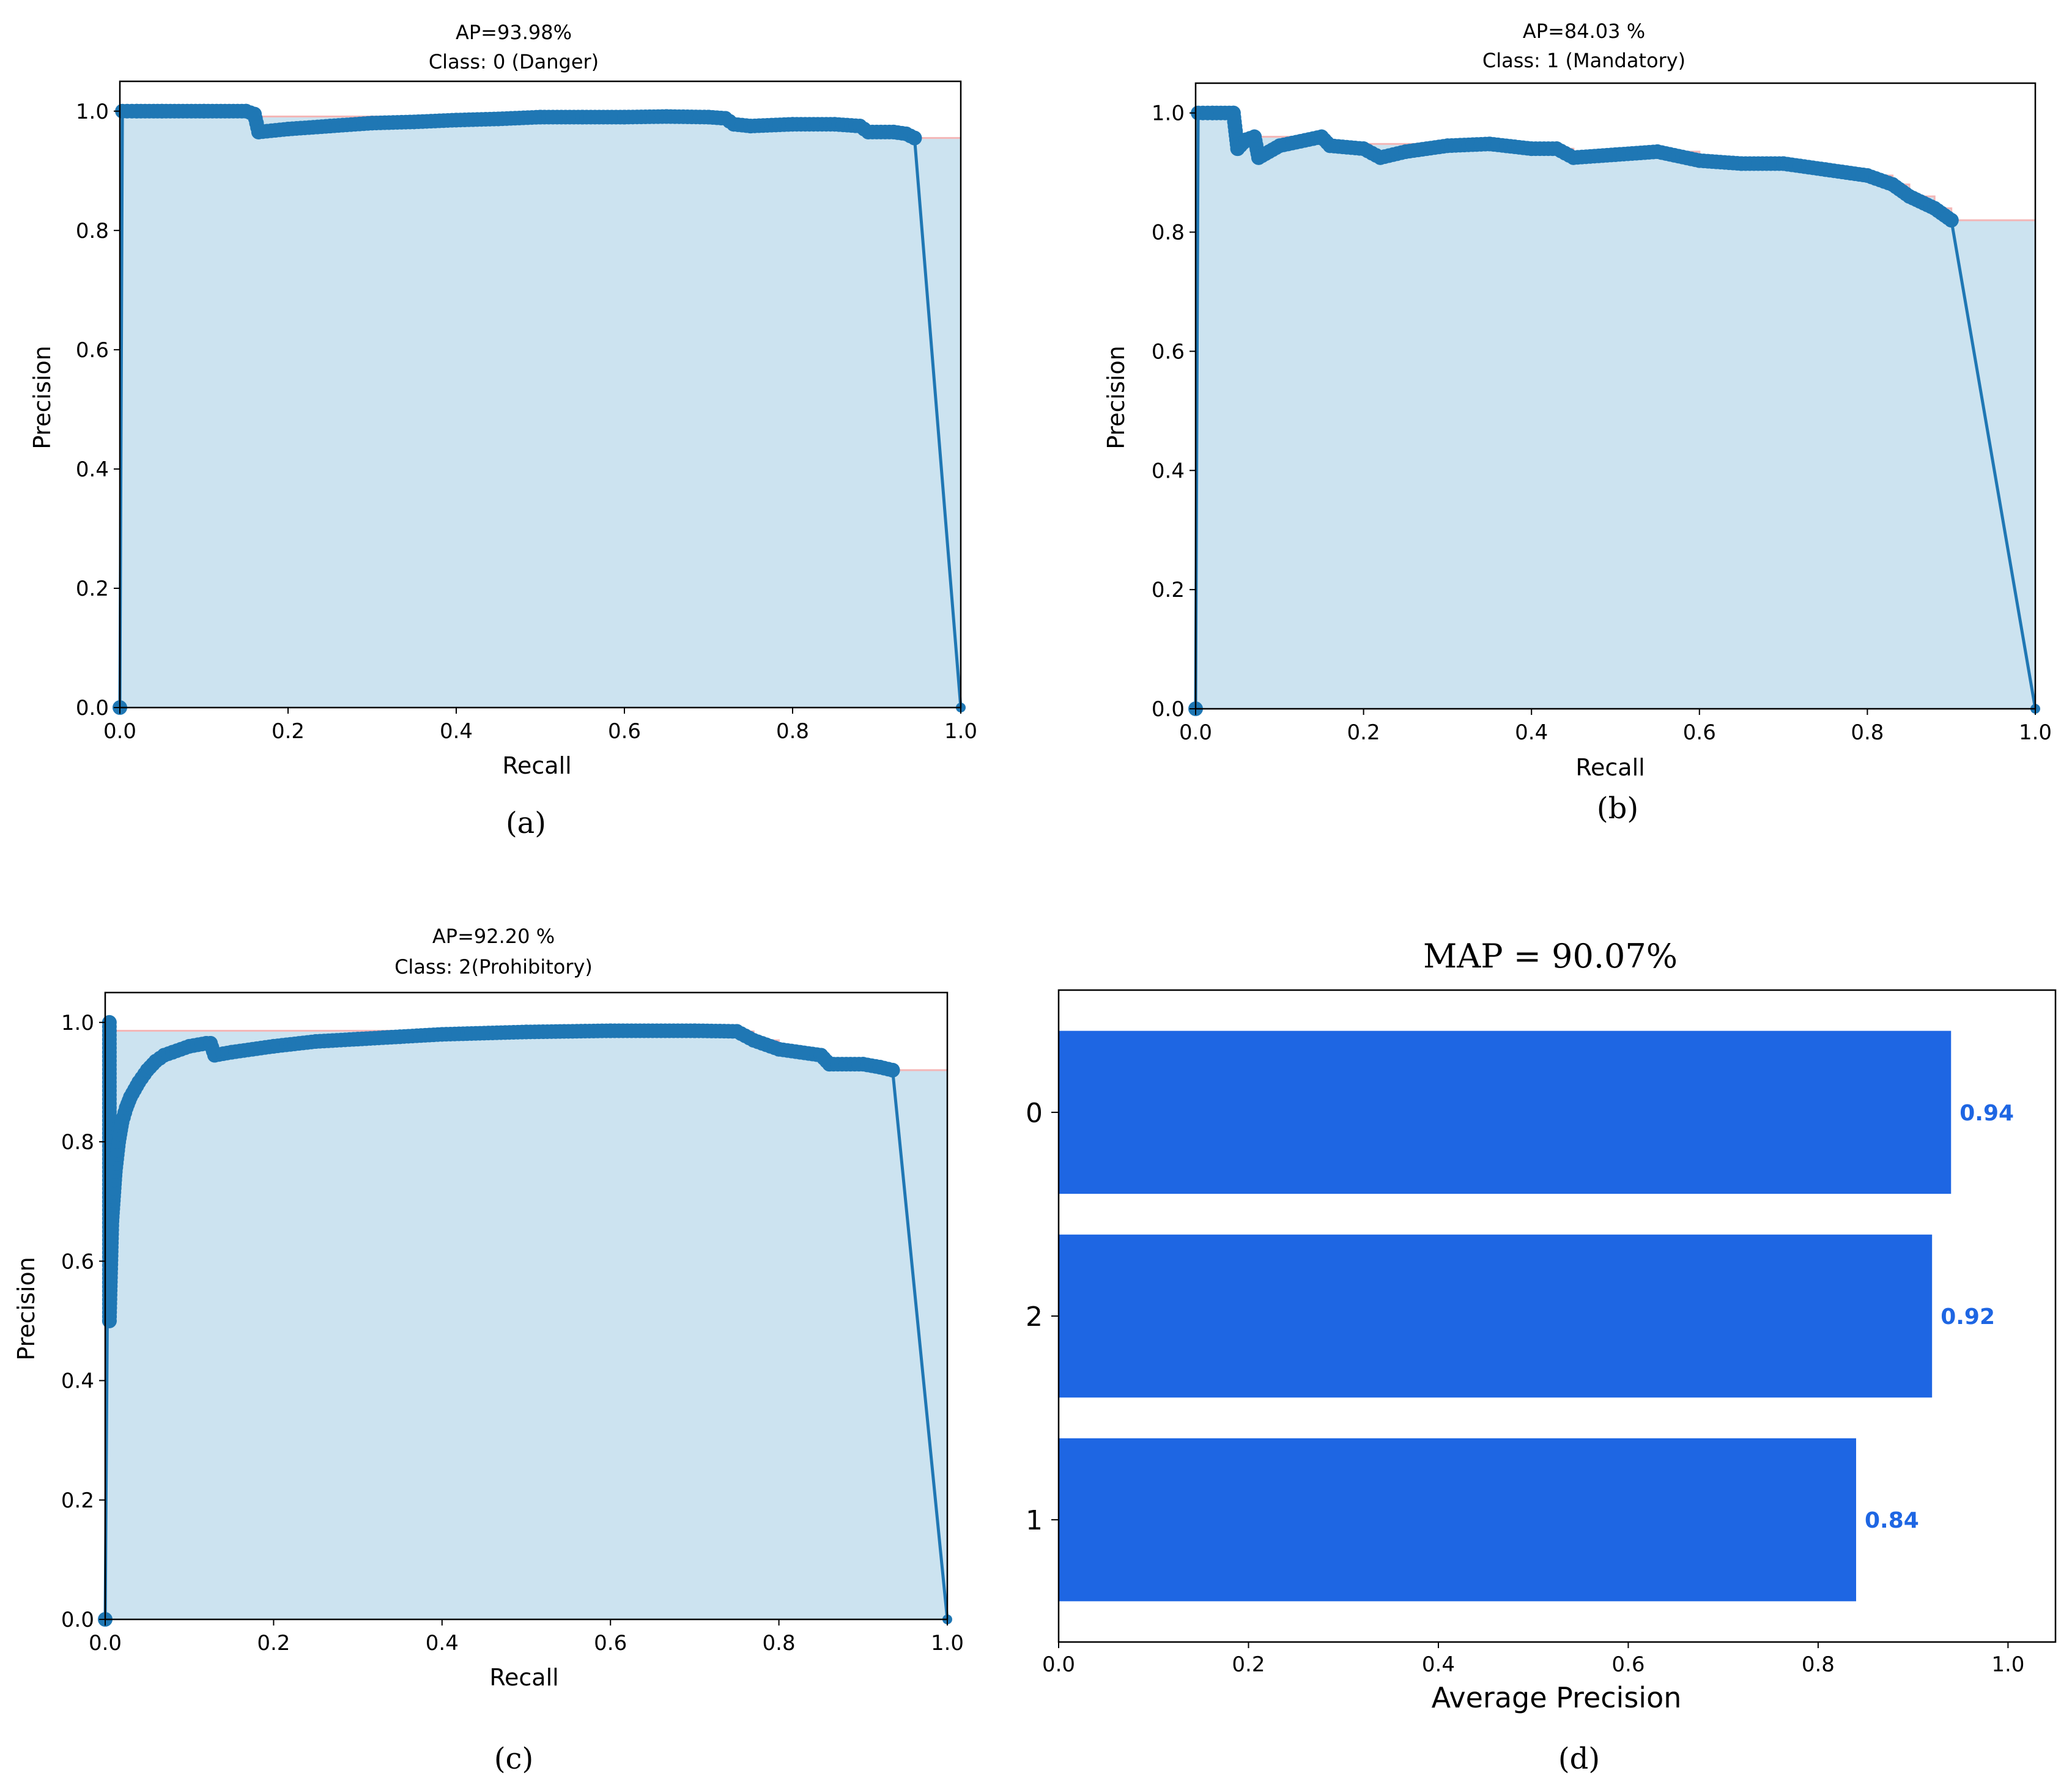  I want to click on bar-value-label: 0.84, so click(1892, 1520).